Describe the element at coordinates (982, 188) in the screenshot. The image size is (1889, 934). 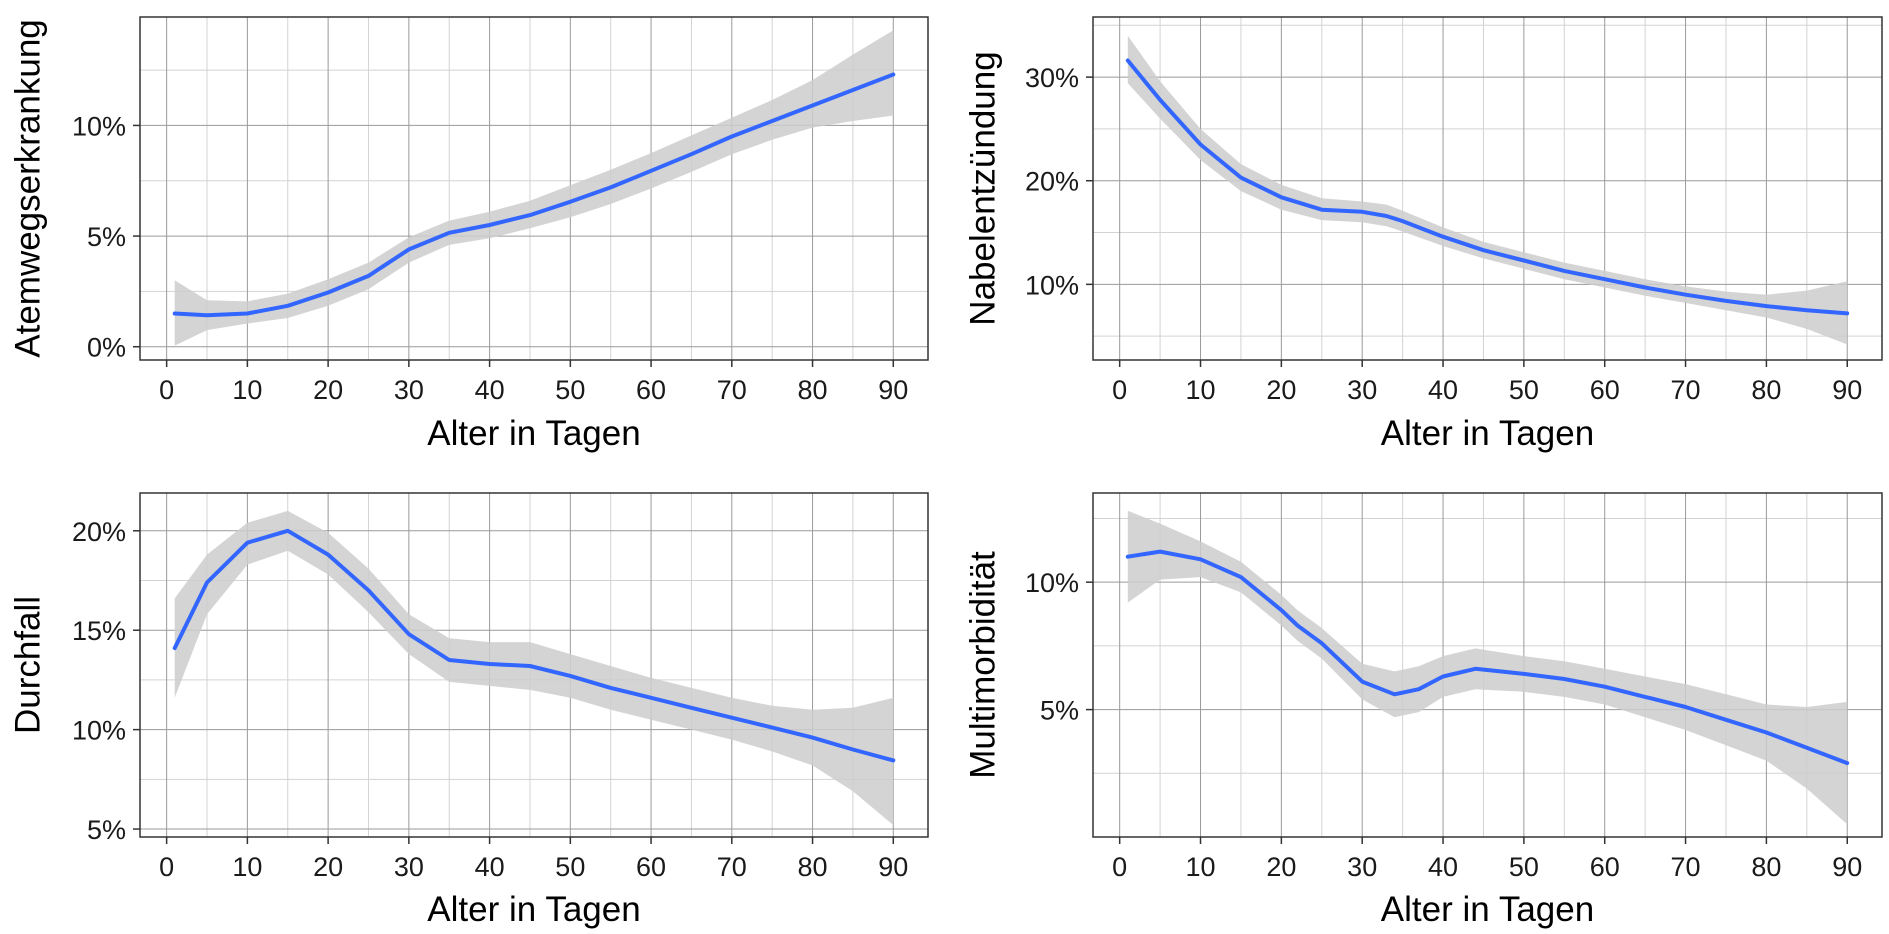
I see `y-axis-title: Nabelentzündung` at that location.